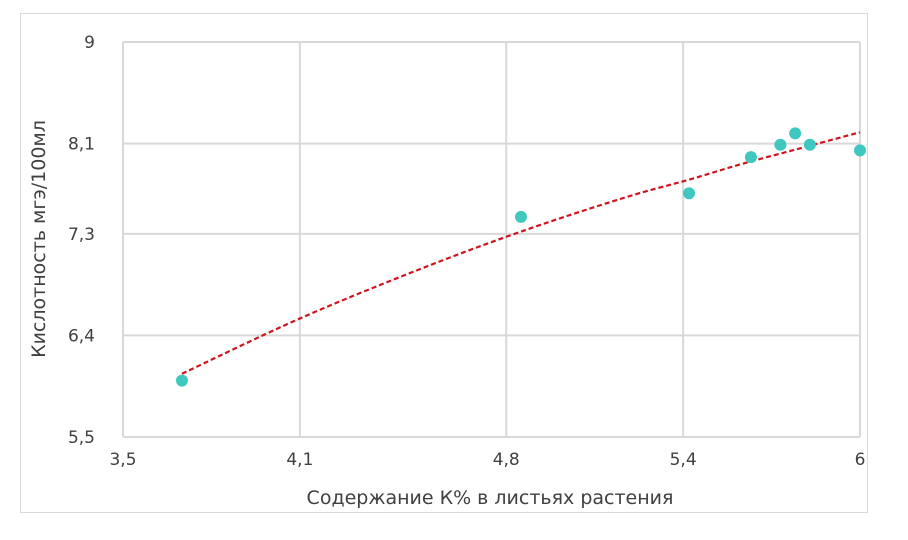  I want to click on x-tick-label: 4,1, so click(299, 460).